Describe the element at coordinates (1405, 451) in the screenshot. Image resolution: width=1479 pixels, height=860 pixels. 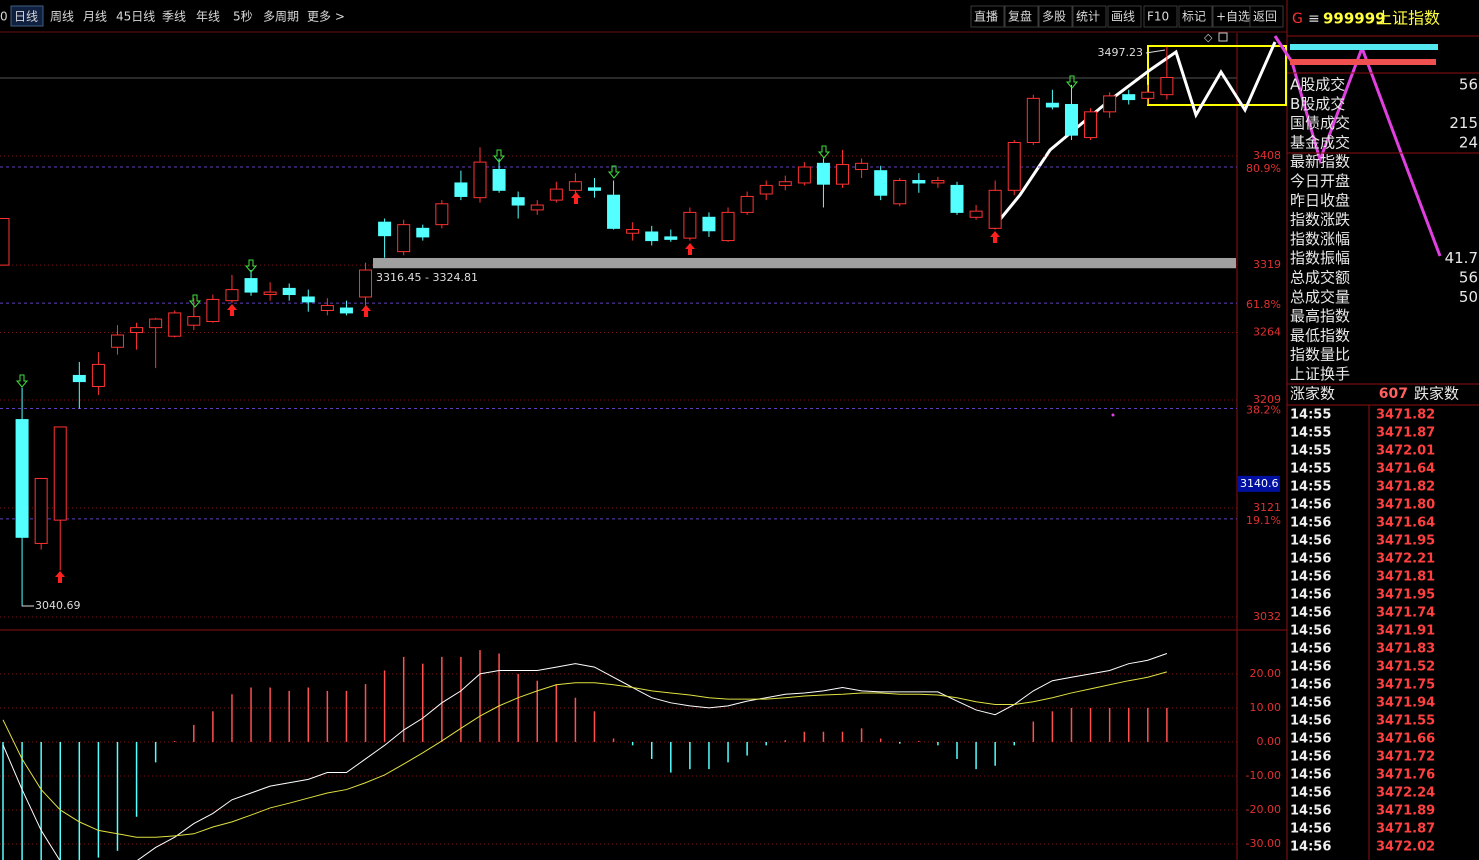
I see `tick-price: 3472.01` at that location.